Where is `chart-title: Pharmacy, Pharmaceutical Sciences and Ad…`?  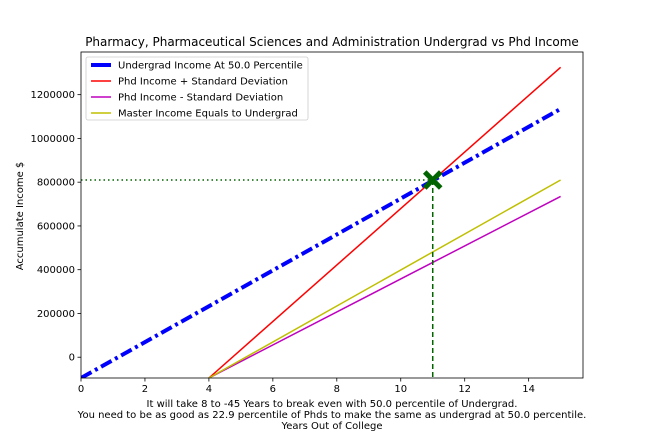 chart-title: Pharmacy, Pharmaceutical Sciences and Ad… is located at coordinates (332, 42).